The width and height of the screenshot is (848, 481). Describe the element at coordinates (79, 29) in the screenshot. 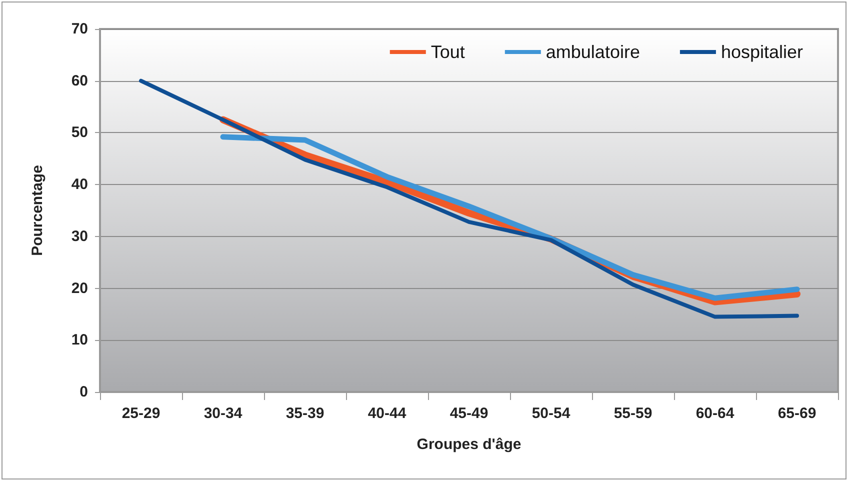

I see `y-tick-label: 70` at that location.